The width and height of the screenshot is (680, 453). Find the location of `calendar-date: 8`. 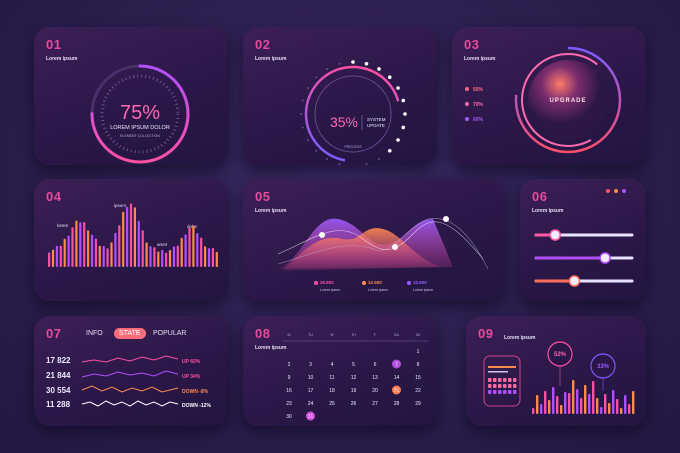

calendar-date: 8 is located at coordinates (418, 365).